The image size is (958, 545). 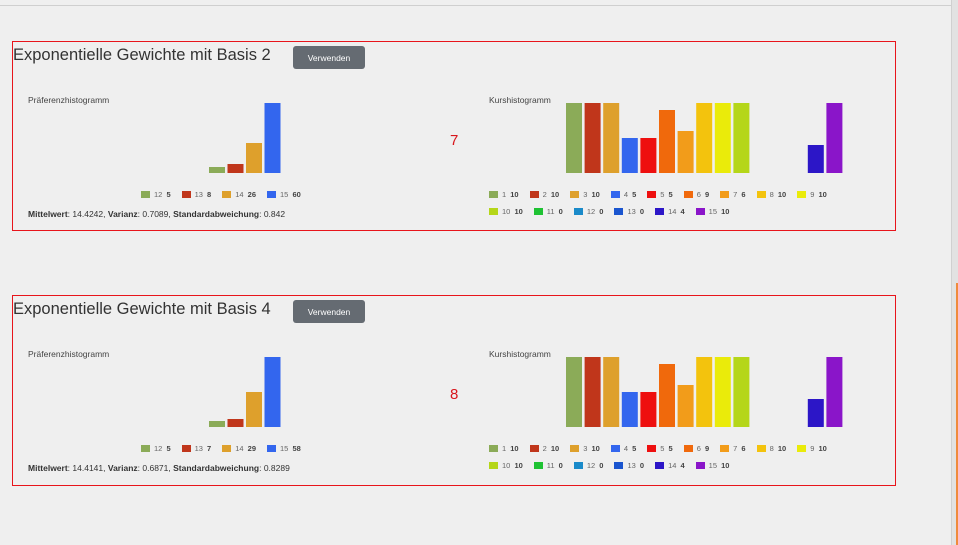 I want to click on scrollbar-thumb, so click(x=957, y=414).